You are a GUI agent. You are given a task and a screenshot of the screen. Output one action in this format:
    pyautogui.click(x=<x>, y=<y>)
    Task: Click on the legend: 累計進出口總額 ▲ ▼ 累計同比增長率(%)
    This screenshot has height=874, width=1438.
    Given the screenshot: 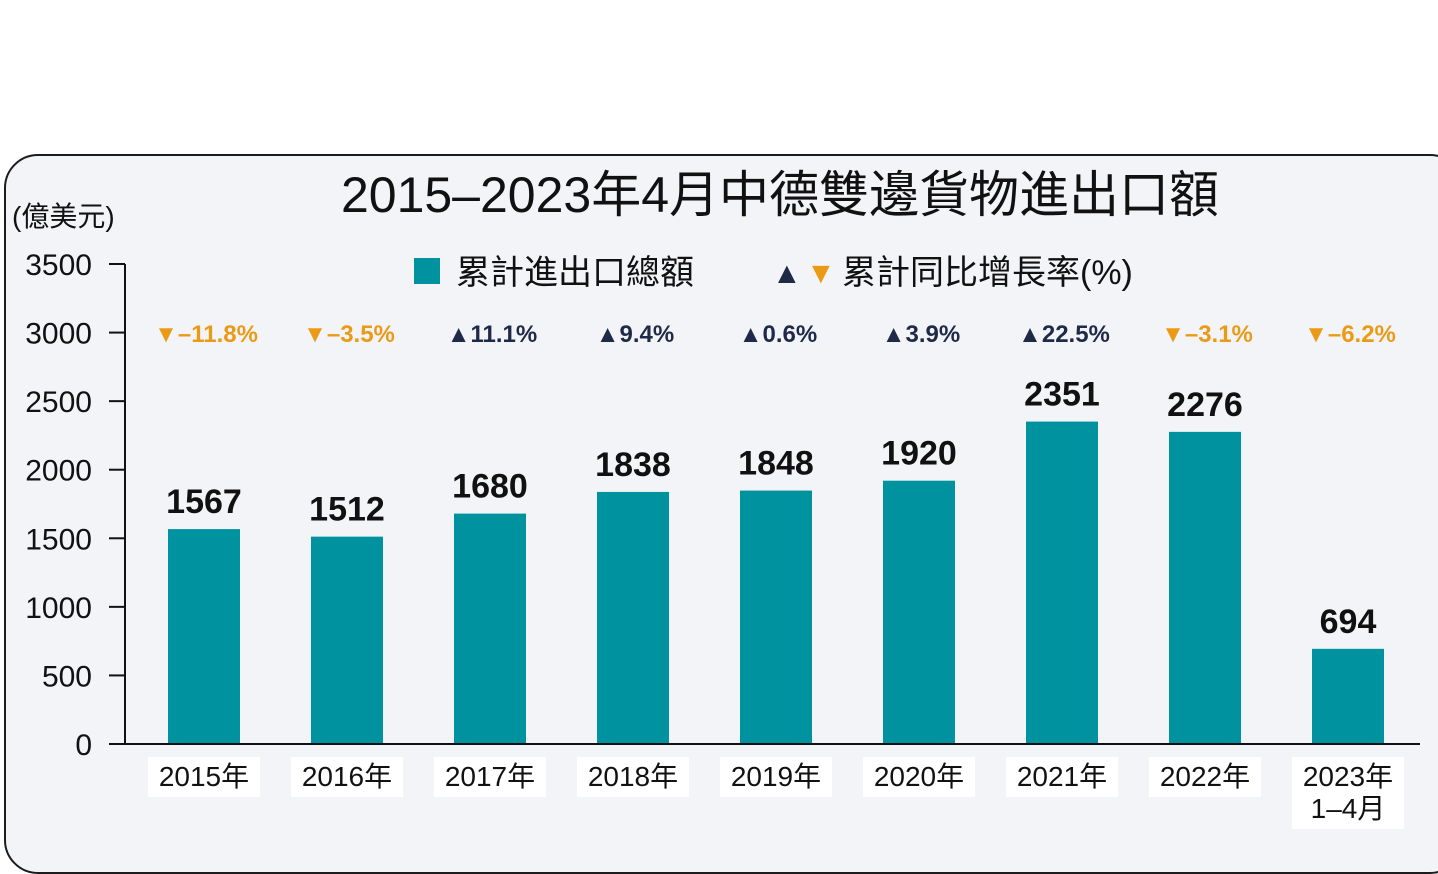 What is the action you would take?
    pyautogui.click(x=773, y=273)
    